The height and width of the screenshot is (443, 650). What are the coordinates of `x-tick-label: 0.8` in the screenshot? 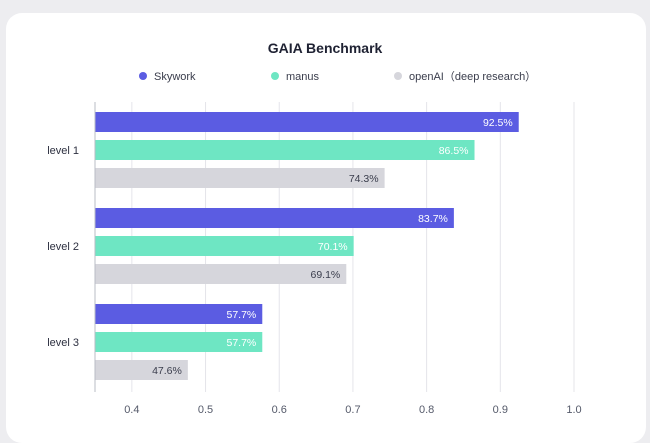 It's located at (426, 410).